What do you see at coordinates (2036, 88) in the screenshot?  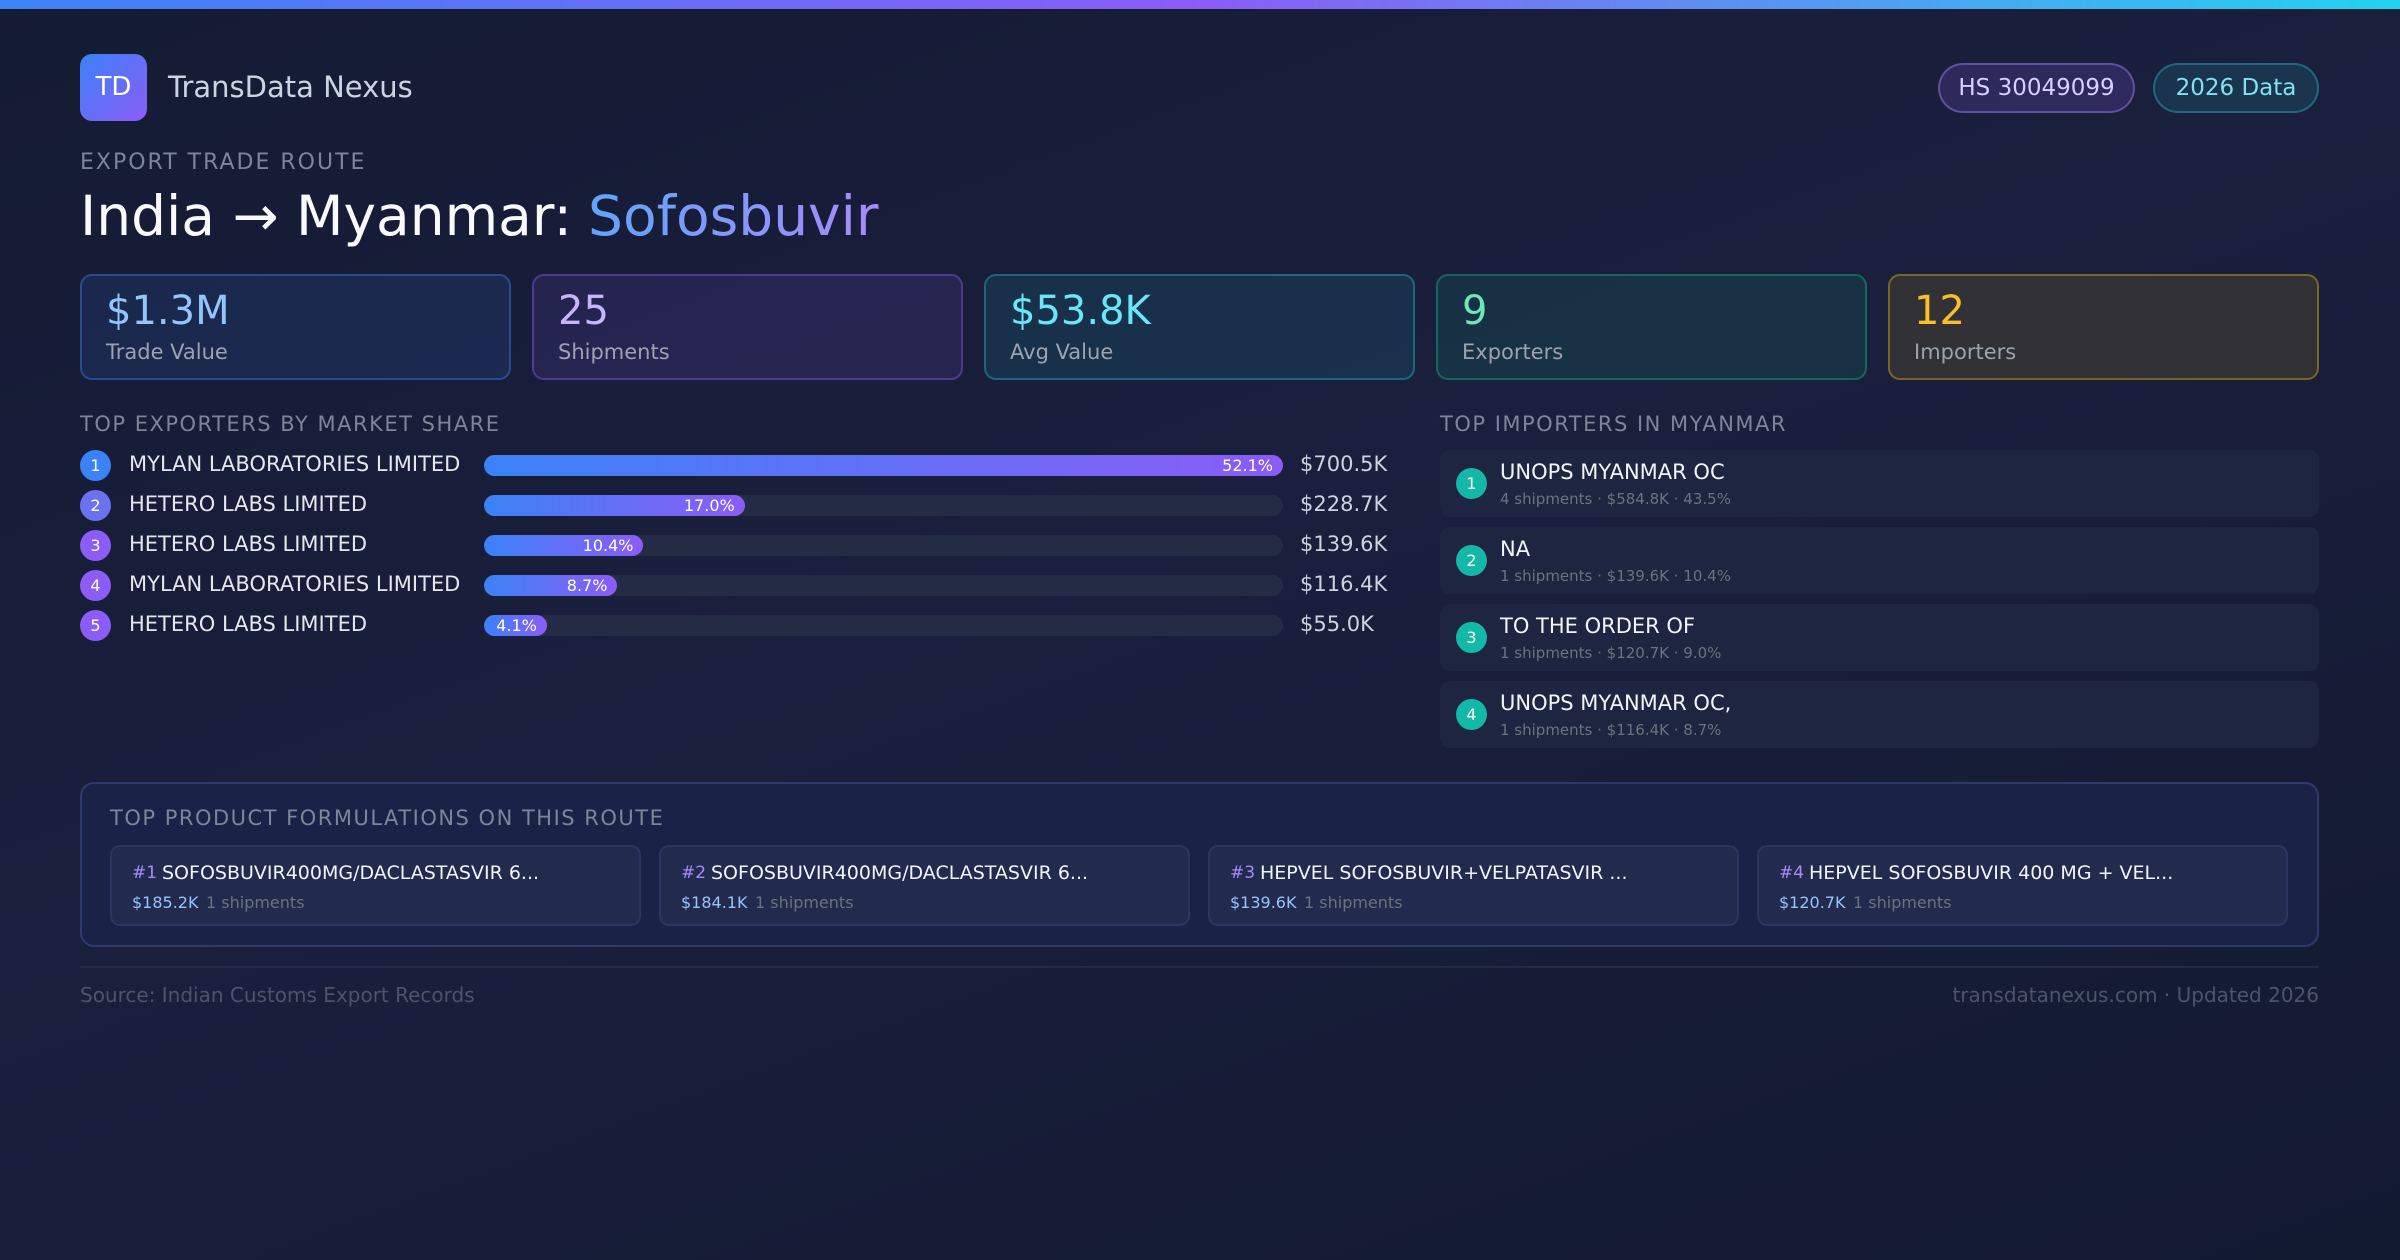 I see `badge: HS 30049099` at bounding box center [2036, 88].